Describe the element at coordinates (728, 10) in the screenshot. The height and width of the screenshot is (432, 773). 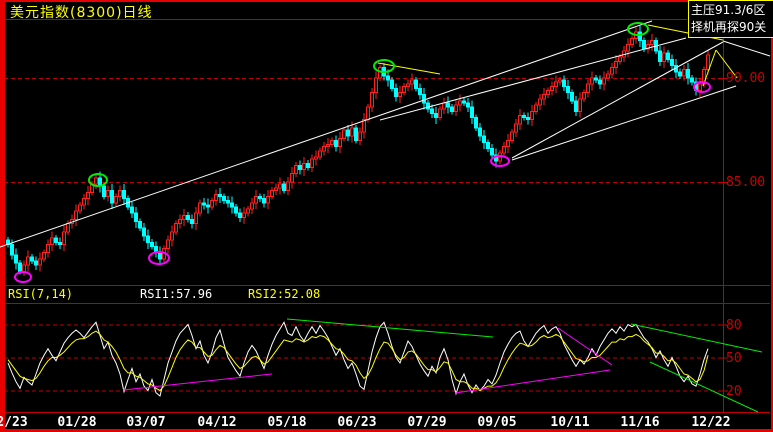
I see `annotation-line-1: 主压91.3/6区` at that location.